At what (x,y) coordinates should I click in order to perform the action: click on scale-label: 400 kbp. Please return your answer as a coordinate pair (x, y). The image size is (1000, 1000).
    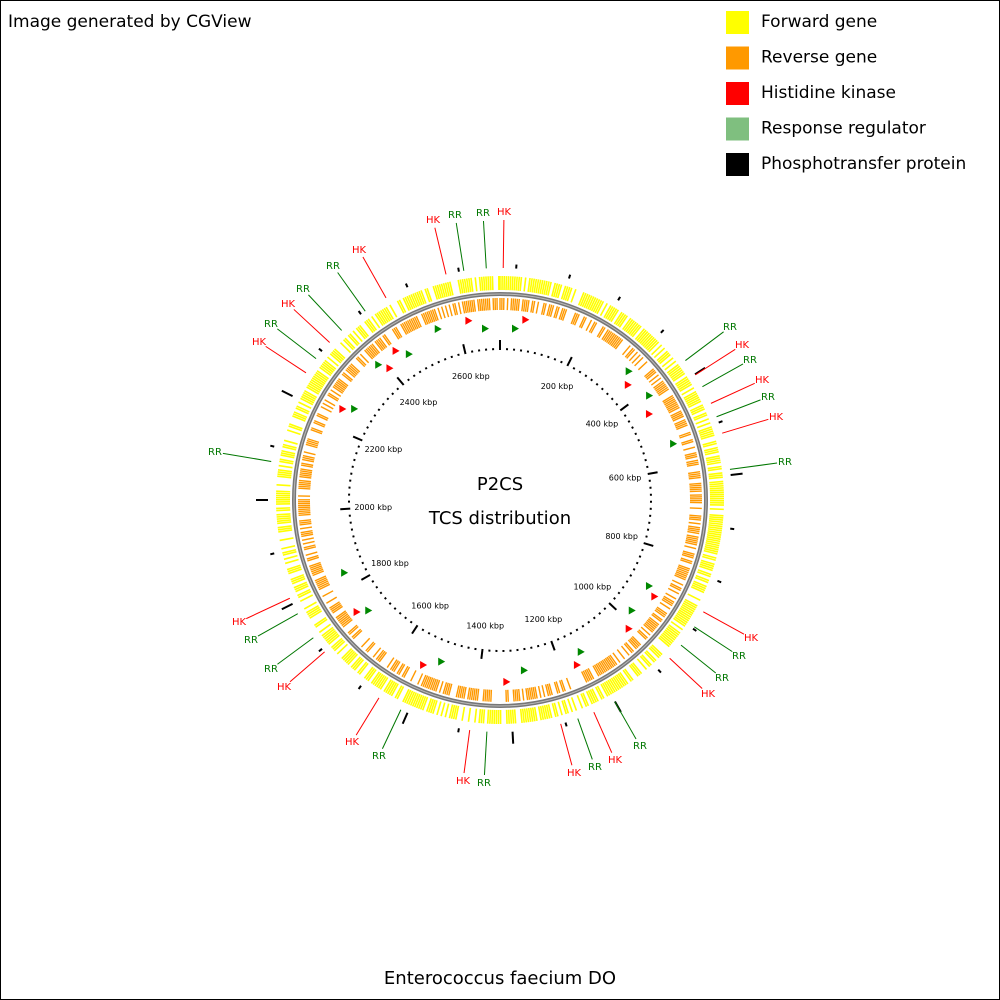
    Looking at the image, I should click on (602, 424).